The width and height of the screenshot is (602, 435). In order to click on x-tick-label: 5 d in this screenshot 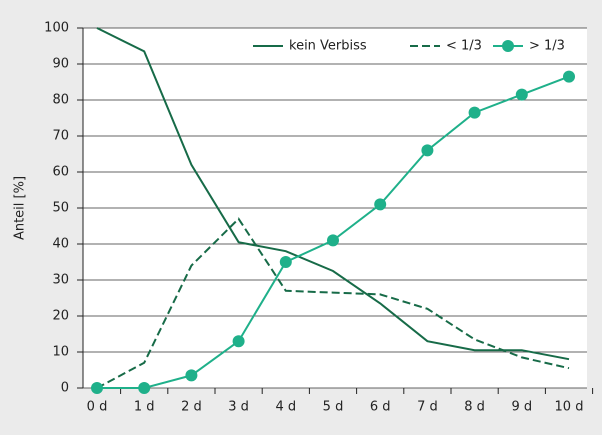, I will do `click(333, 407)`.